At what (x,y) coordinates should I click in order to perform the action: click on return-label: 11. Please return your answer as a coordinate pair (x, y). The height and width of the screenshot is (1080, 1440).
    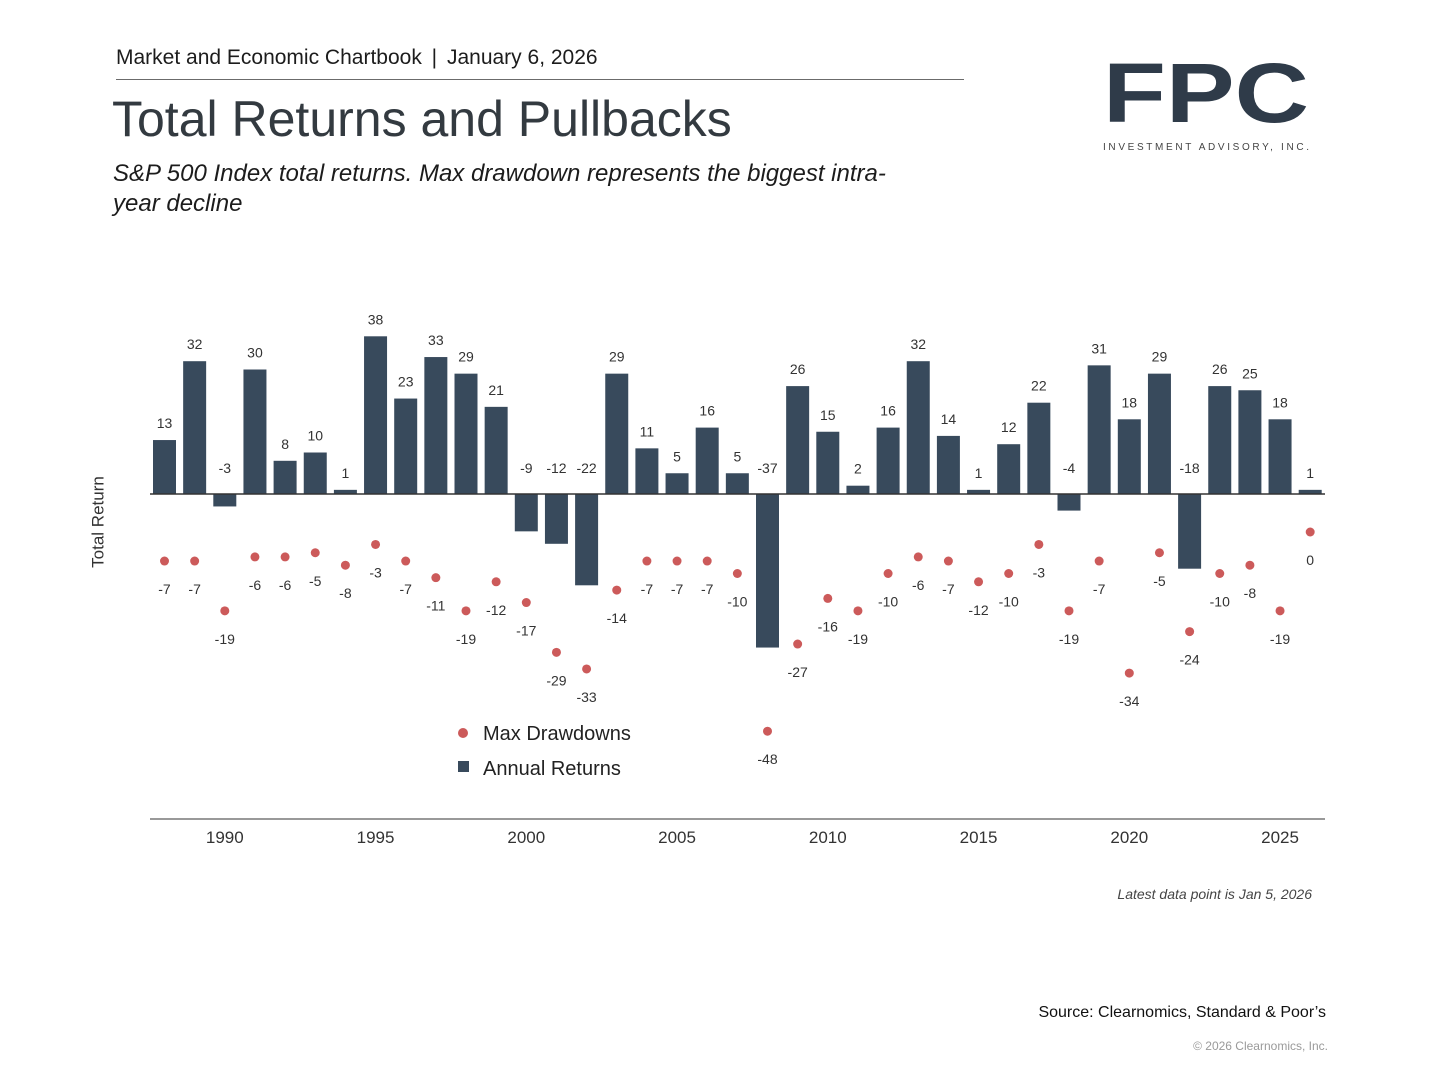
    Looking at the image, I should click on (647, 431).